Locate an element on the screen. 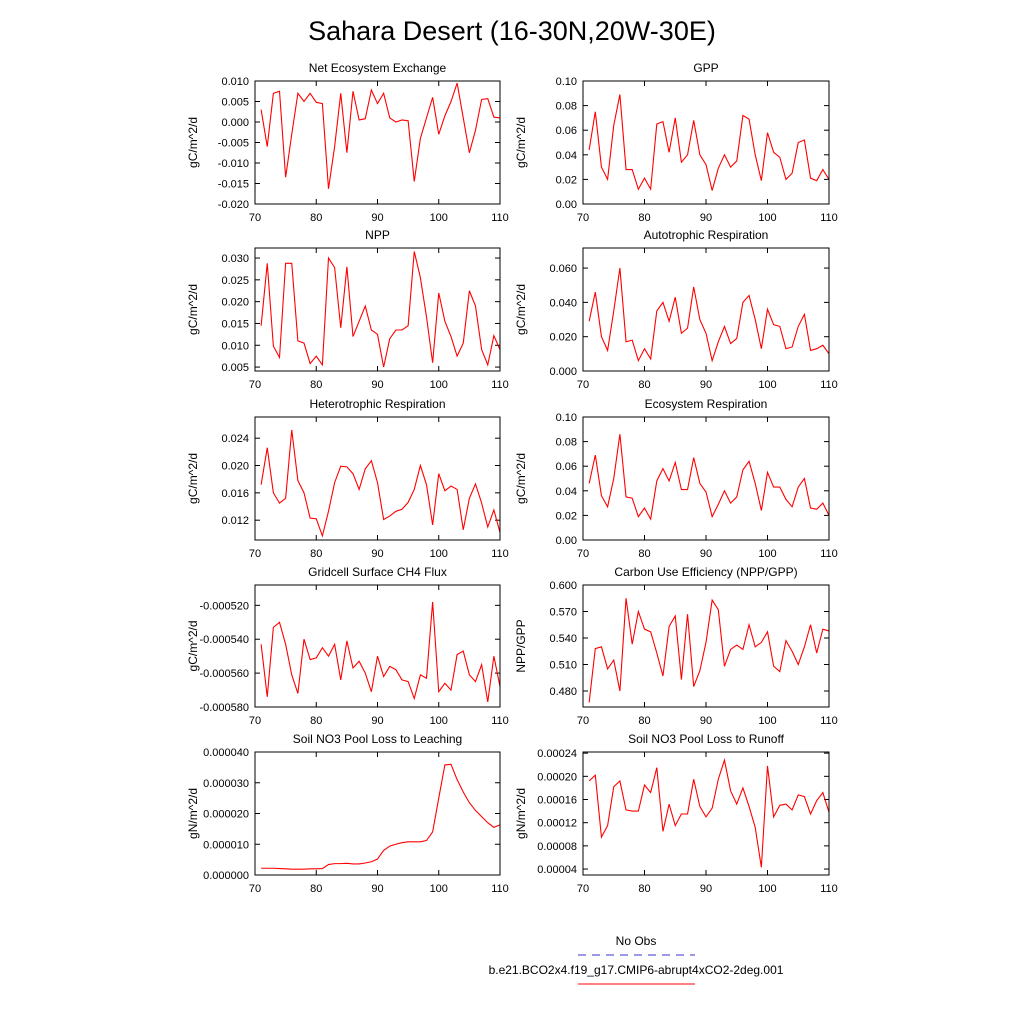 The height and width of the screenshot is (1029, 1024). y-tick-label: 0.00024 is located at coordinates (557, 754).